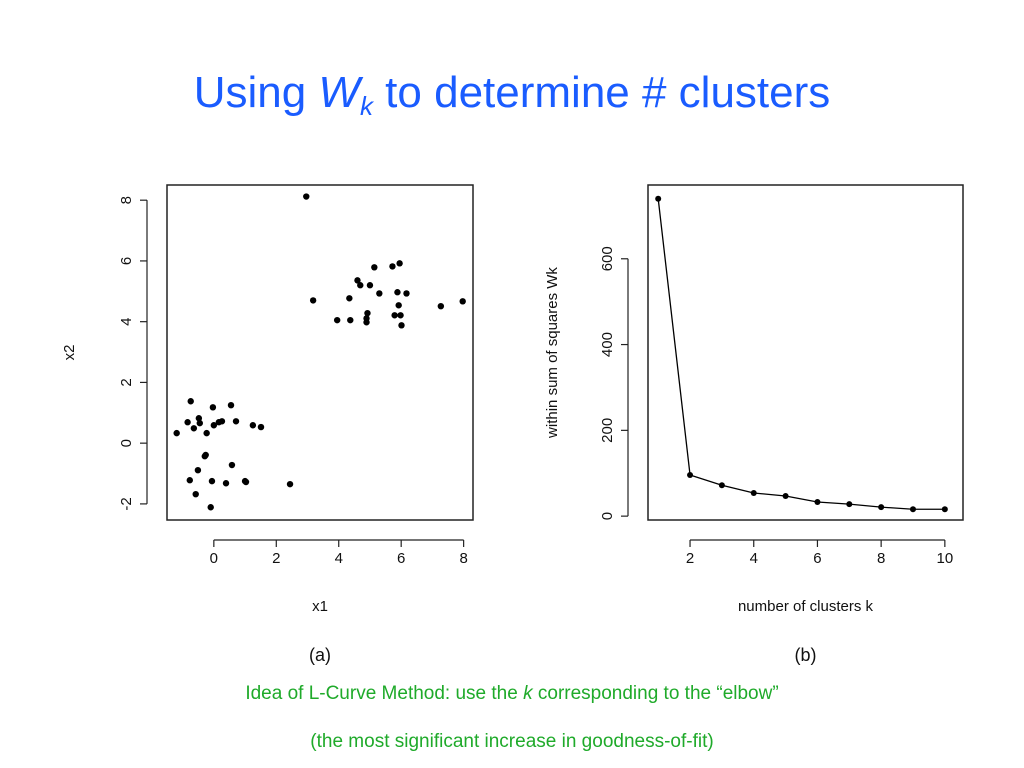 This screenshot has width=1024, height=768. What do you see at coordinates (607, 258) in the screenshot?
I see `y-tick-label: 600` at bounding box center [607, 258].